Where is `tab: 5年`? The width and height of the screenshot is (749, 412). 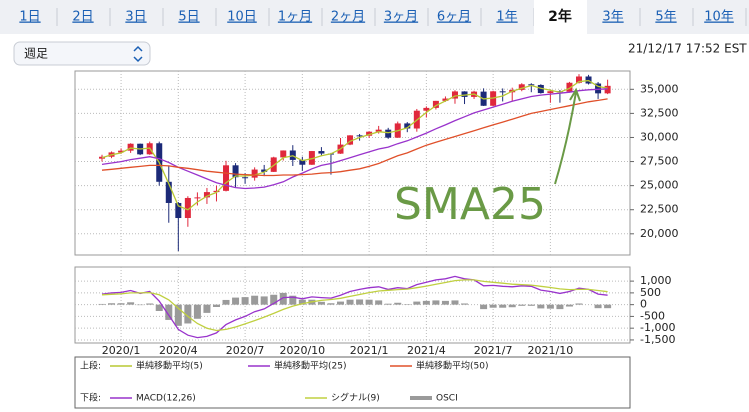
tab: 5年 is located at coordinates (665, 17).